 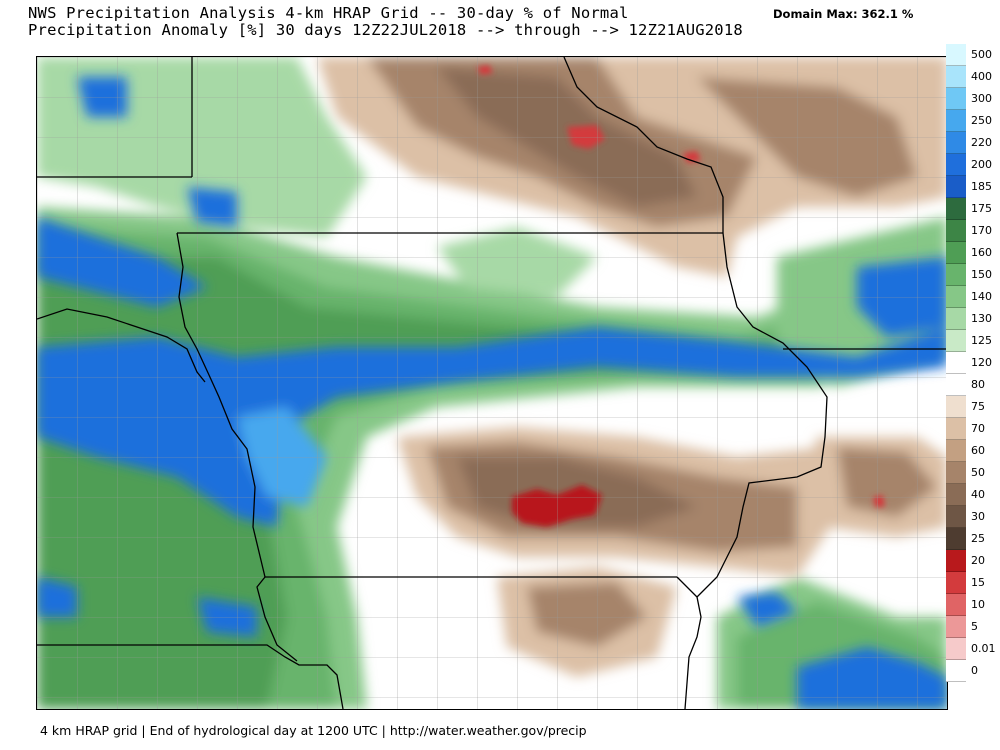 What do you see at coordinates (978, 494) in the screenshot?
I see `legend-label: 40` at bounding box center [978, 494].